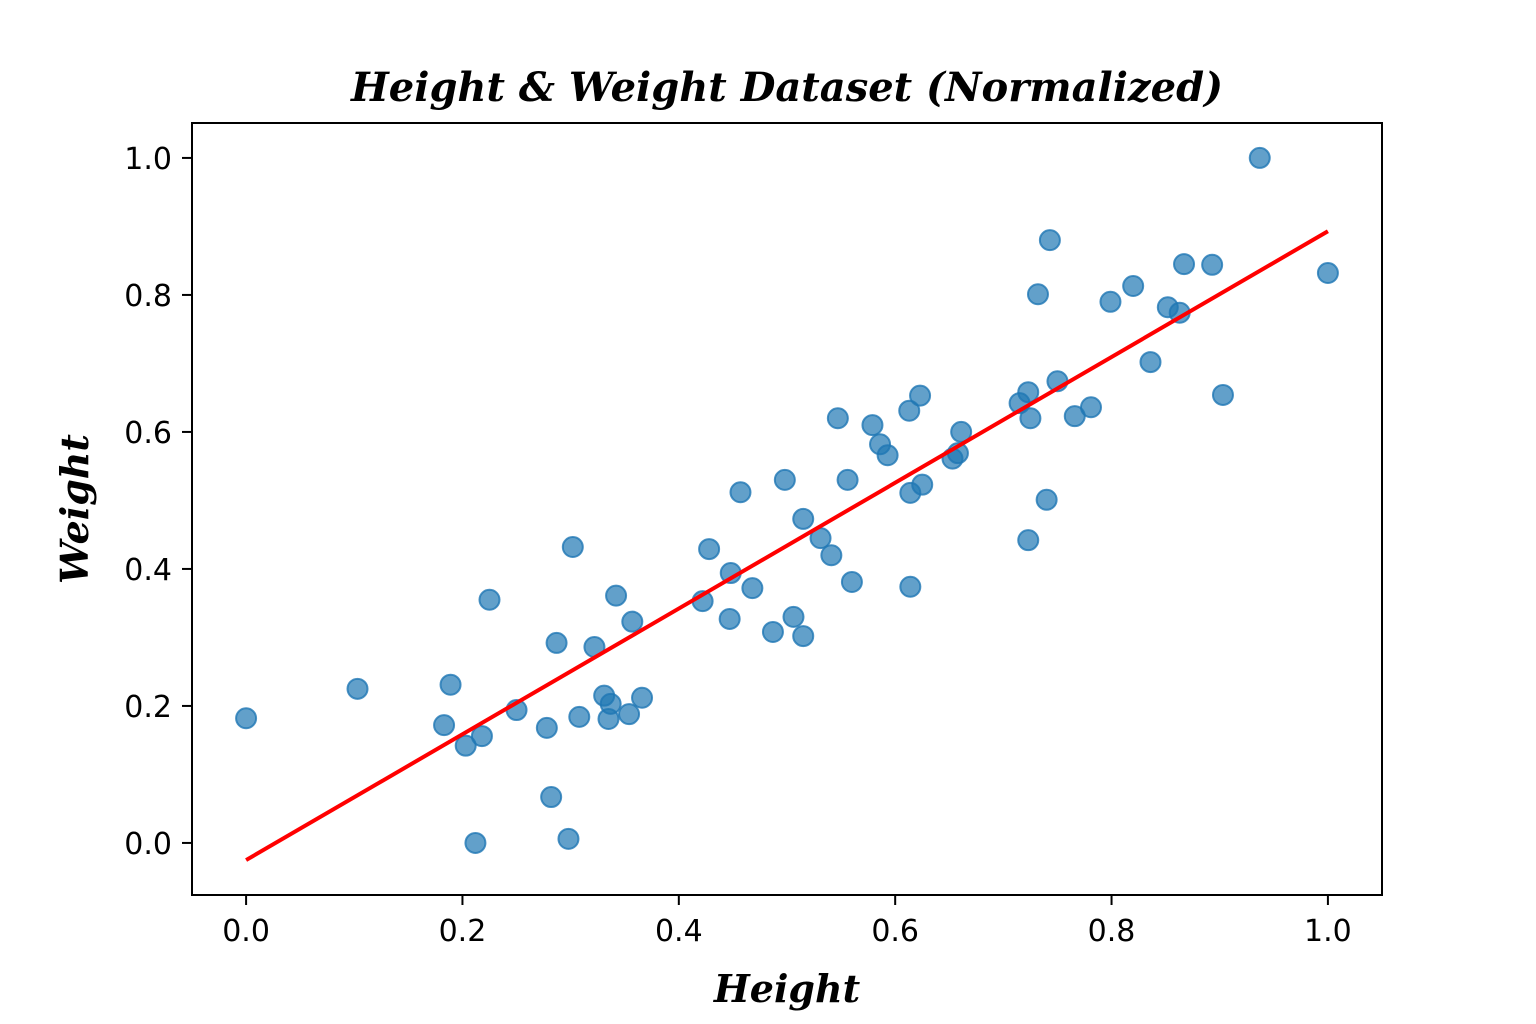  What do you see at coordinates (148, 570) in the screenshot?
I see `y-tick-label: 0.4` at bounding box center [148, 570].